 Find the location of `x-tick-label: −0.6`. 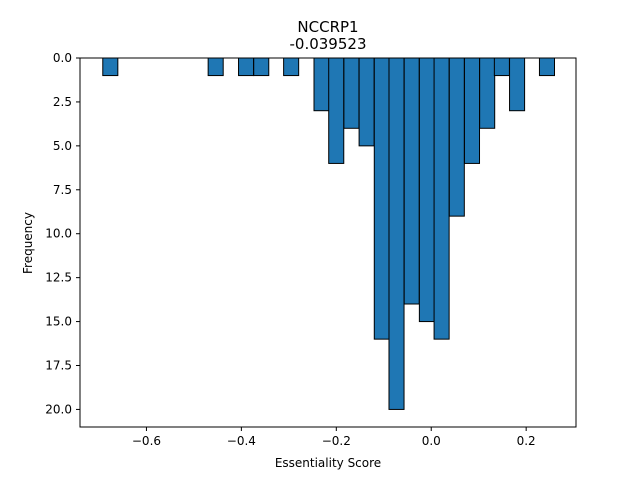

x-tick-label: −0.6 is located at coordinates (146, 441).